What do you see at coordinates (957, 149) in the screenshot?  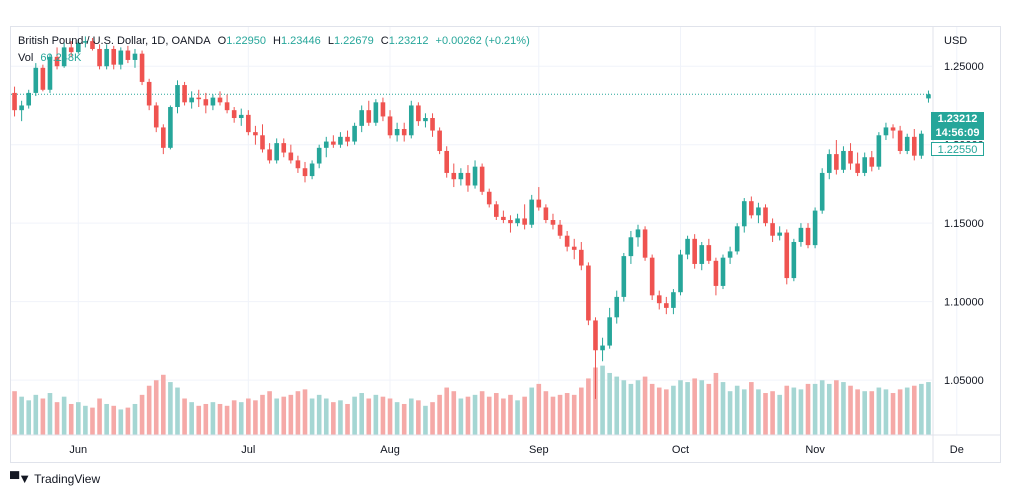 I see `secondary-price-label: 1.22550` at bounding box center [957, 149].